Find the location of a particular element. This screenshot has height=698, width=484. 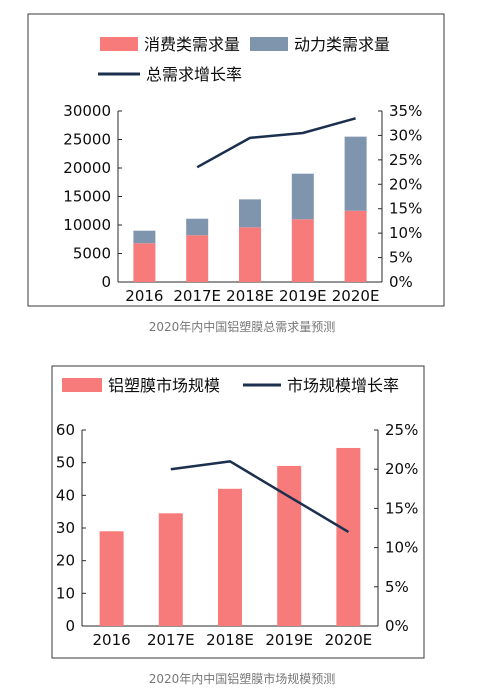

legend-label: 消费类需求量 is located at coordinates (192, 44).